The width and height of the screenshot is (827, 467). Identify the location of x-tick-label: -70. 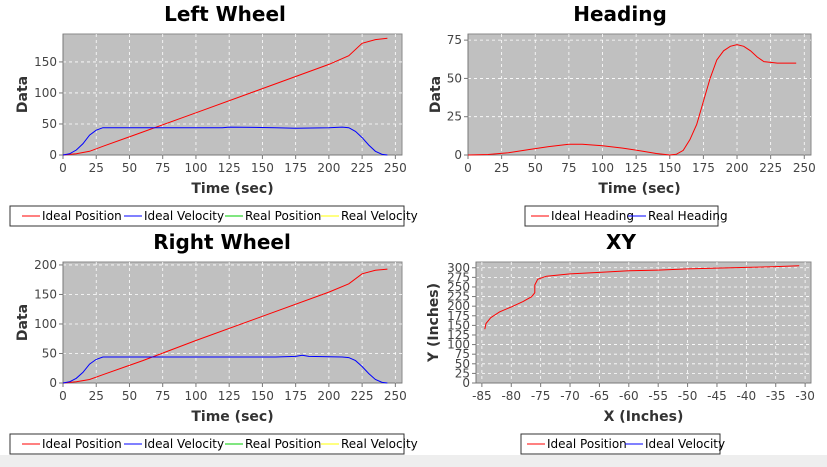
(570, 396).